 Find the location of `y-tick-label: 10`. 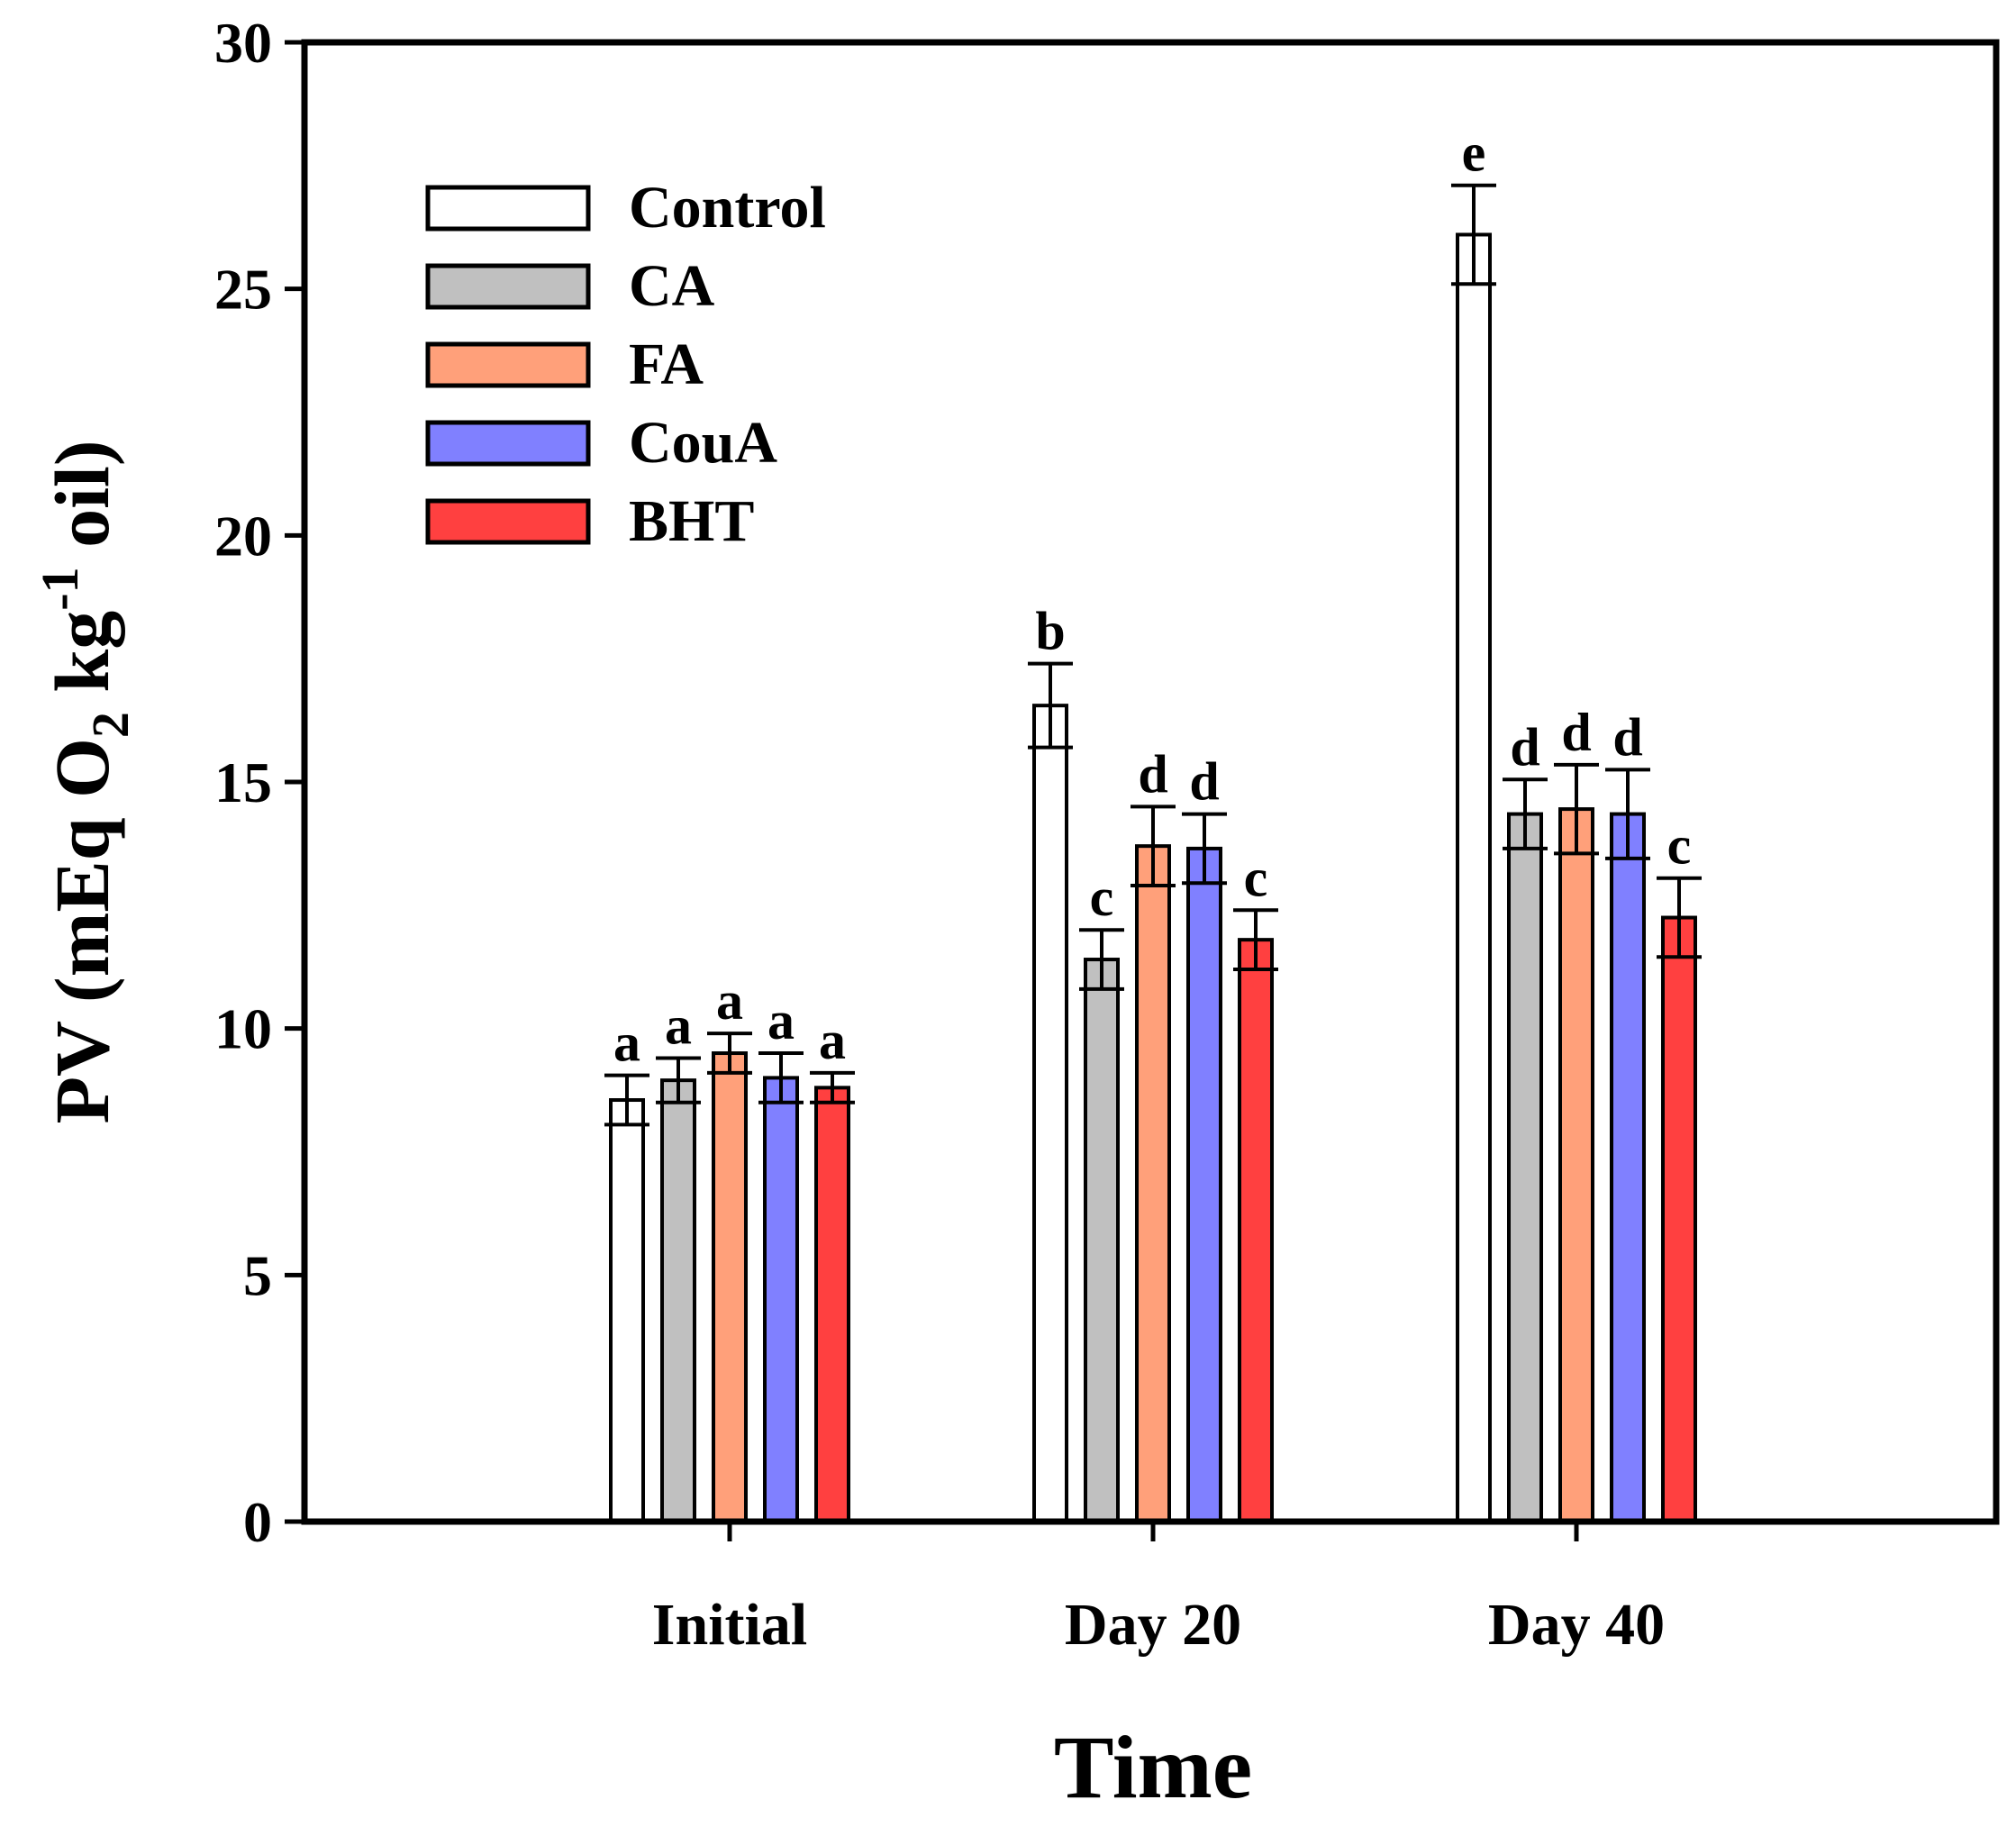

y-tick-label: 10 is located at coordinates (243, 1029).